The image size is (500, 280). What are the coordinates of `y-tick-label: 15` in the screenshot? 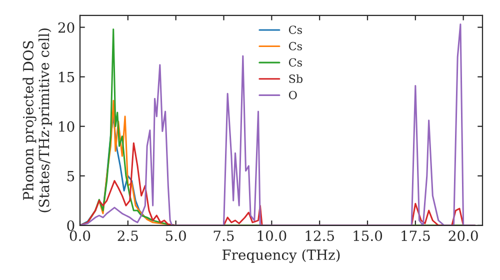 It's located at (66, 77).